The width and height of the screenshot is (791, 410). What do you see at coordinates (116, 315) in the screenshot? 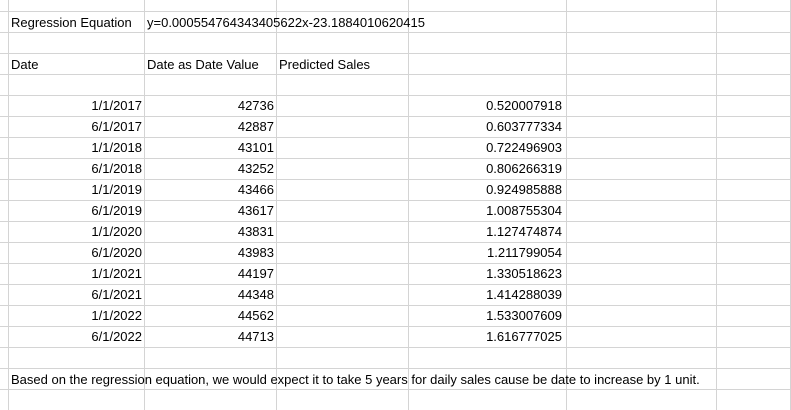
I see `table-cell-date: 1/1/2022` at bounding box center [116, 315].